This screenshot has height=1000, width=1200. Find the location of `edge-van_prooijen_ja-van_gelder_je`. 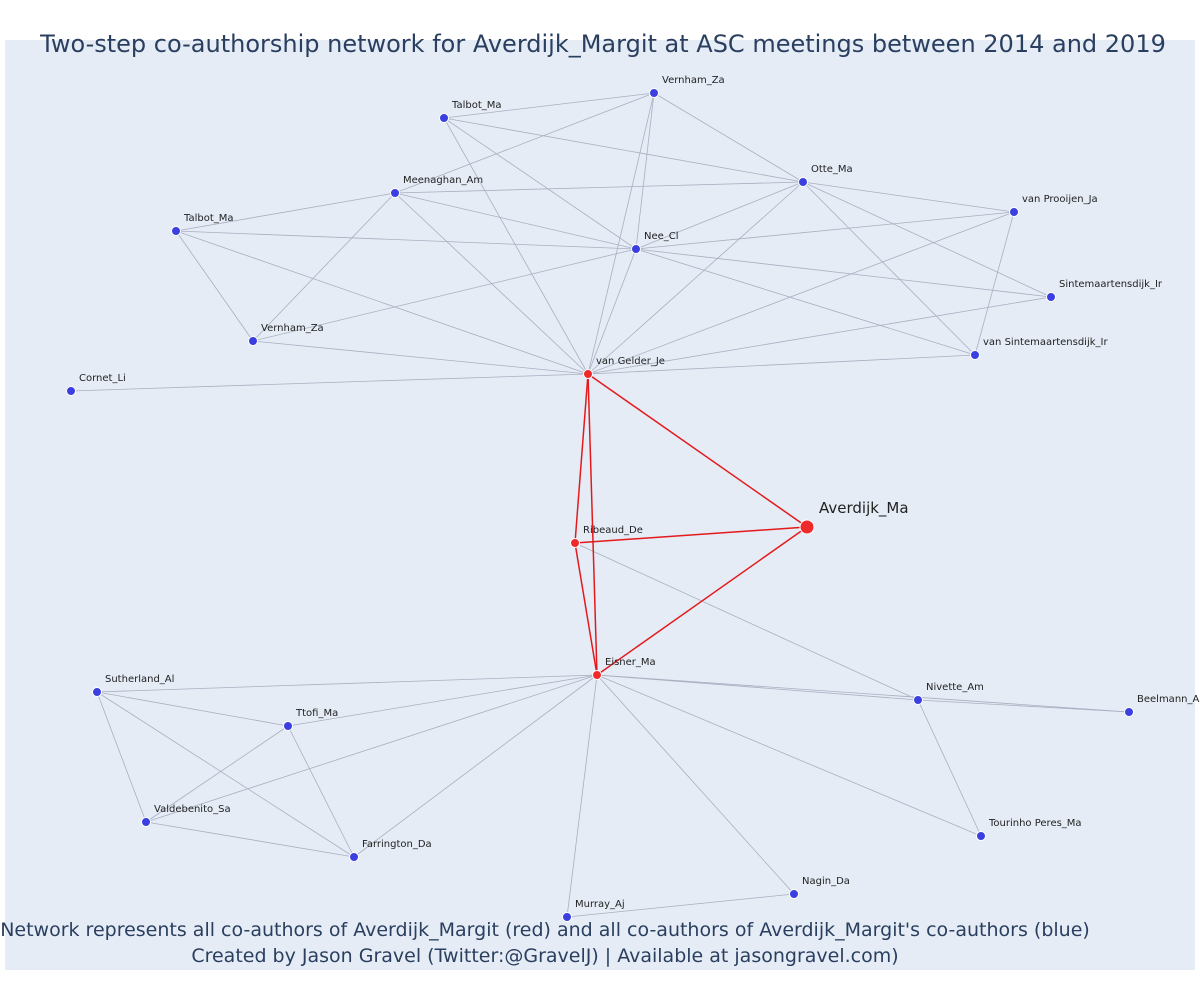

edge-van_prooijen_ja-van_gelder_je is located at coordinates (801, 293).